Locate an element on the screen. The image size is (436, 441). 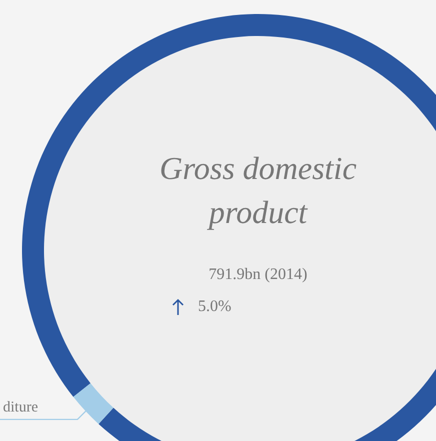
text: 791.9bn (2014) is located at coordinates (258, 275).